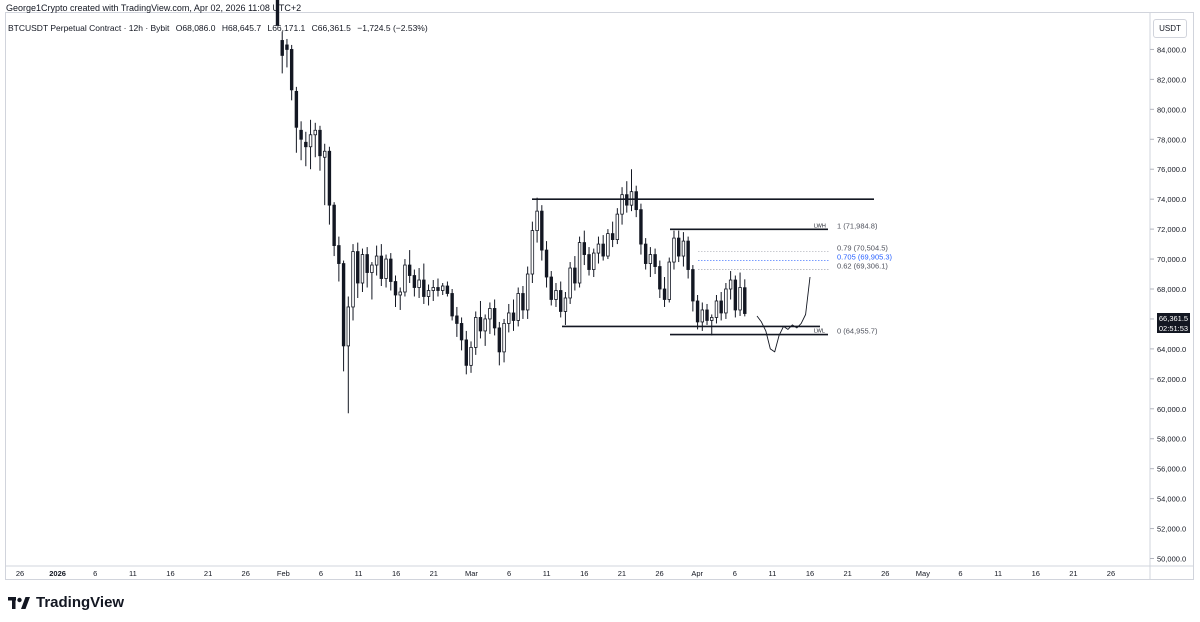 Image resolution: width=1200 pixels, height=622 pixels. Describe the element at coordinates (697, 573) in the screenshot. I see `time-tick-label: Apr` at that location.